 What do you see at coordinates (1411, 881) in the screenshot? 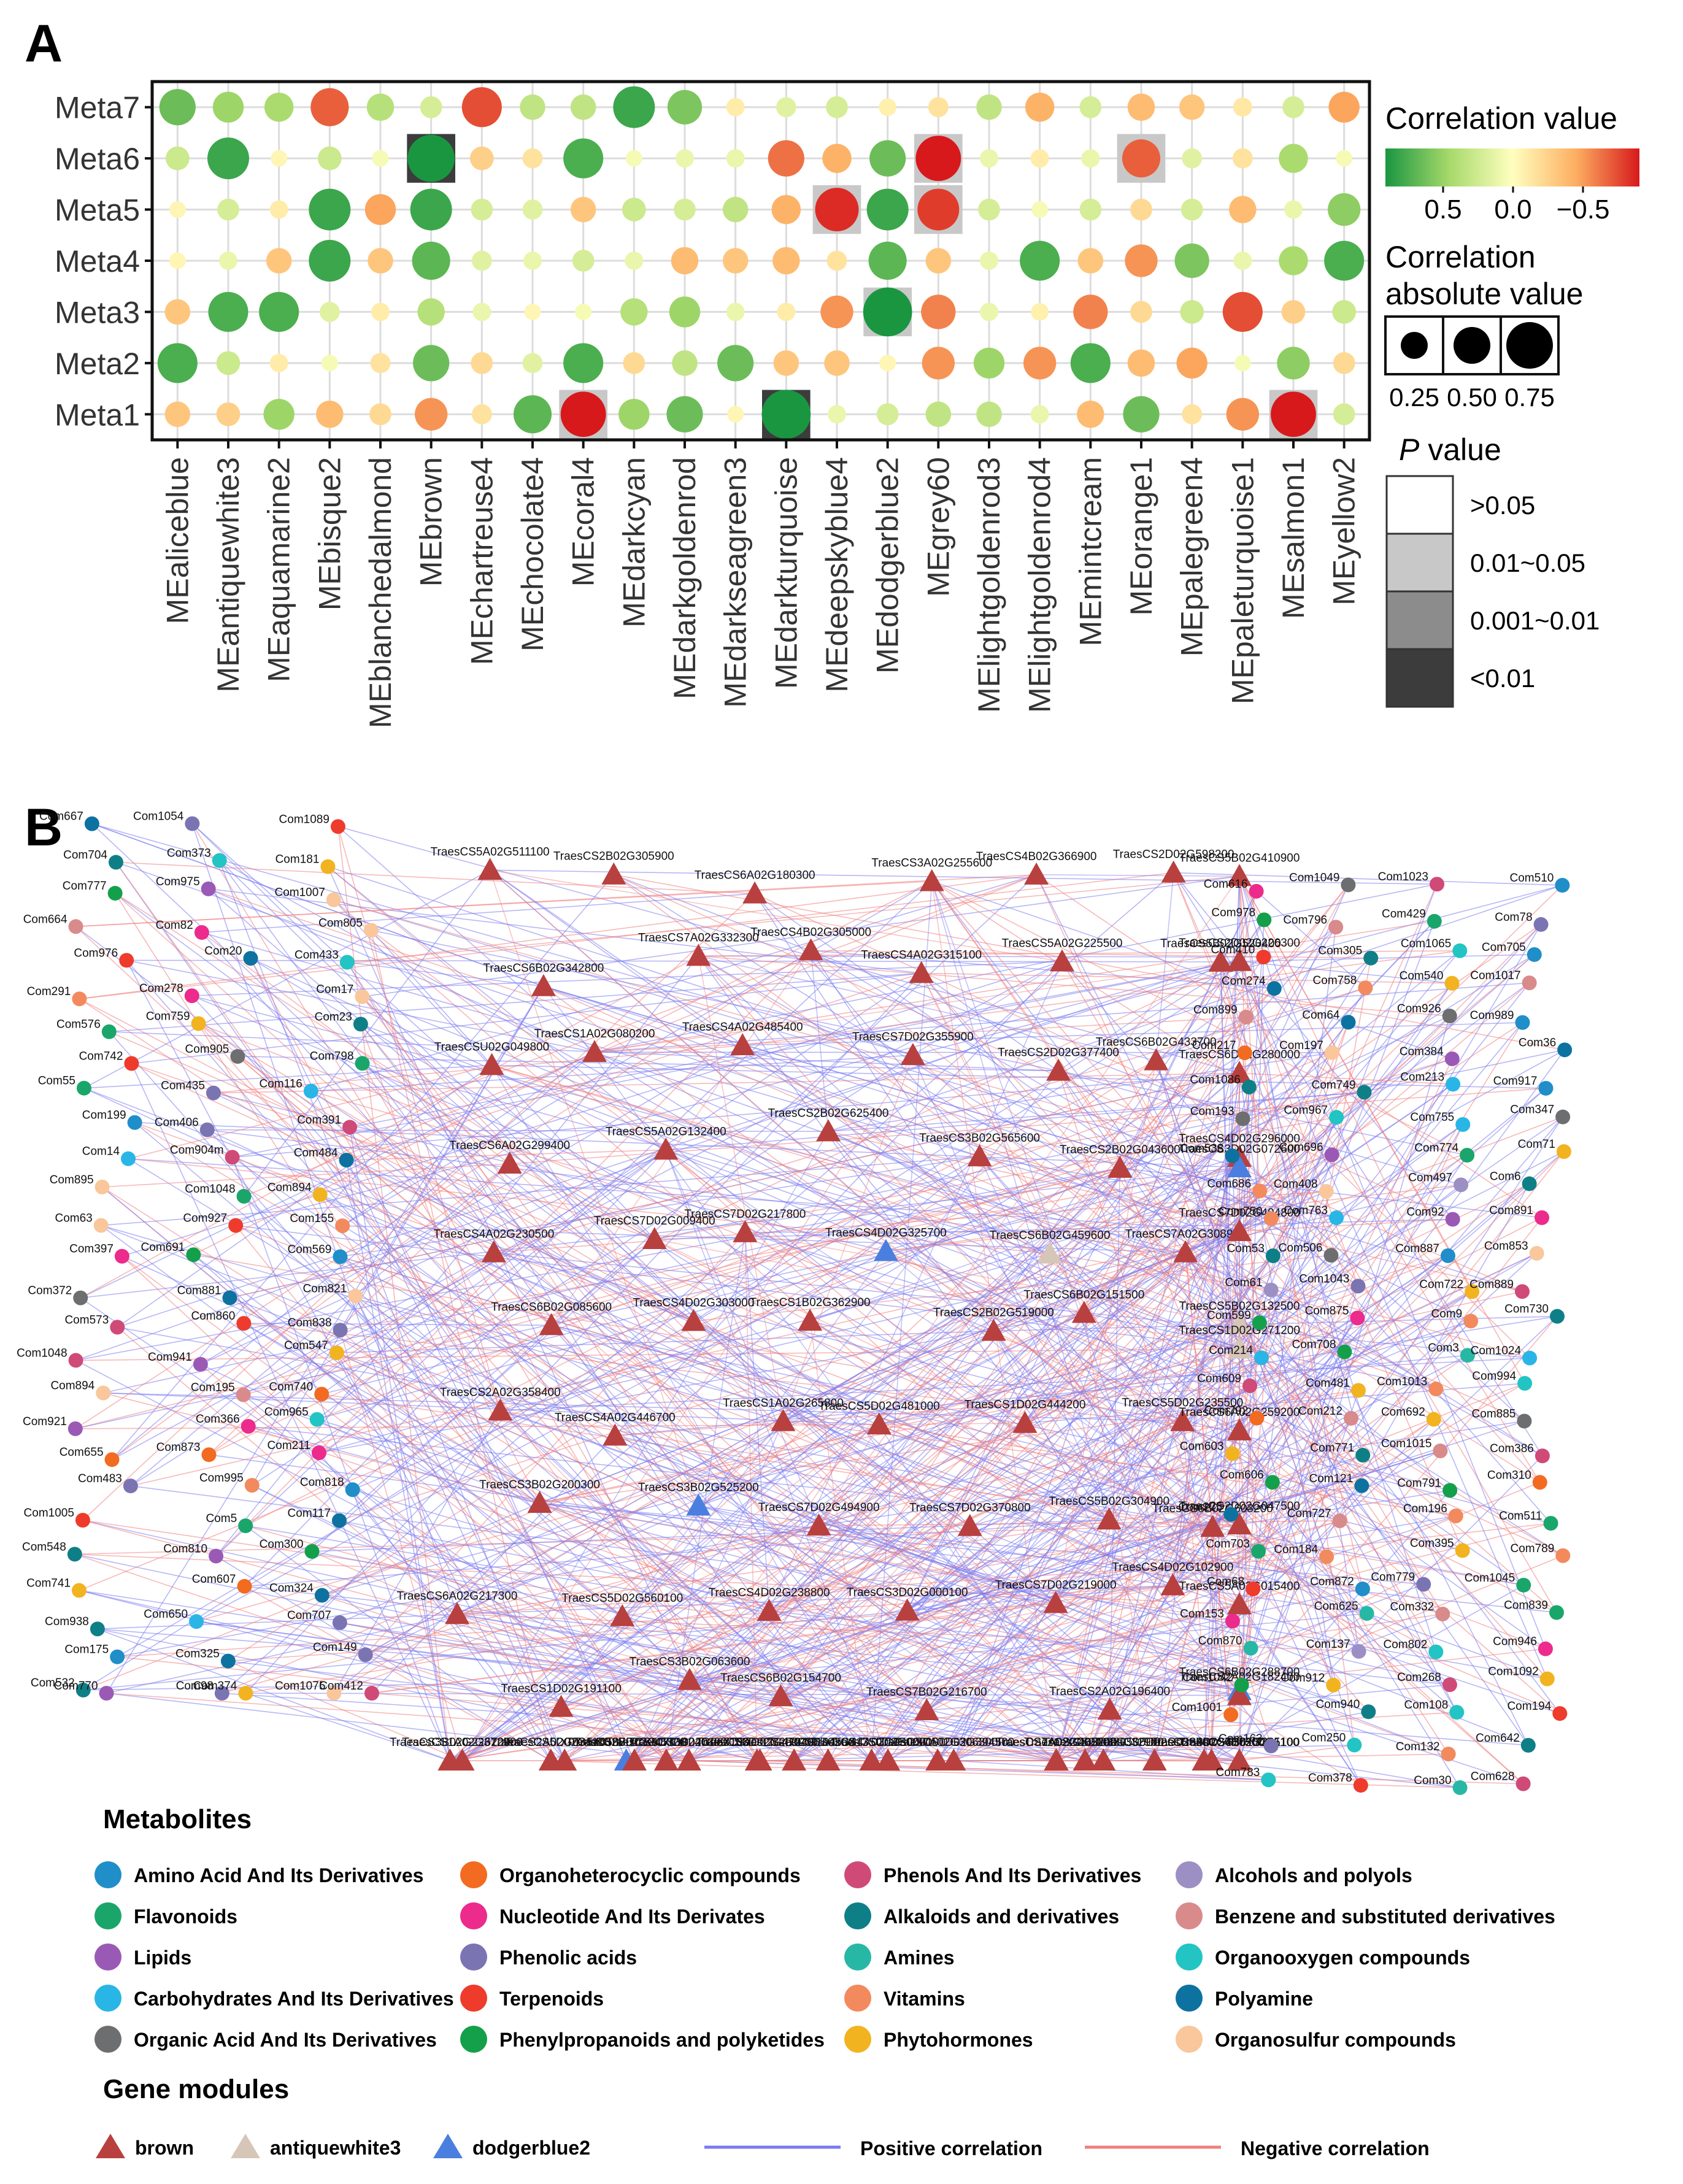
I see `metabolite-node: Com1023` at bounding box center [1411, 881].